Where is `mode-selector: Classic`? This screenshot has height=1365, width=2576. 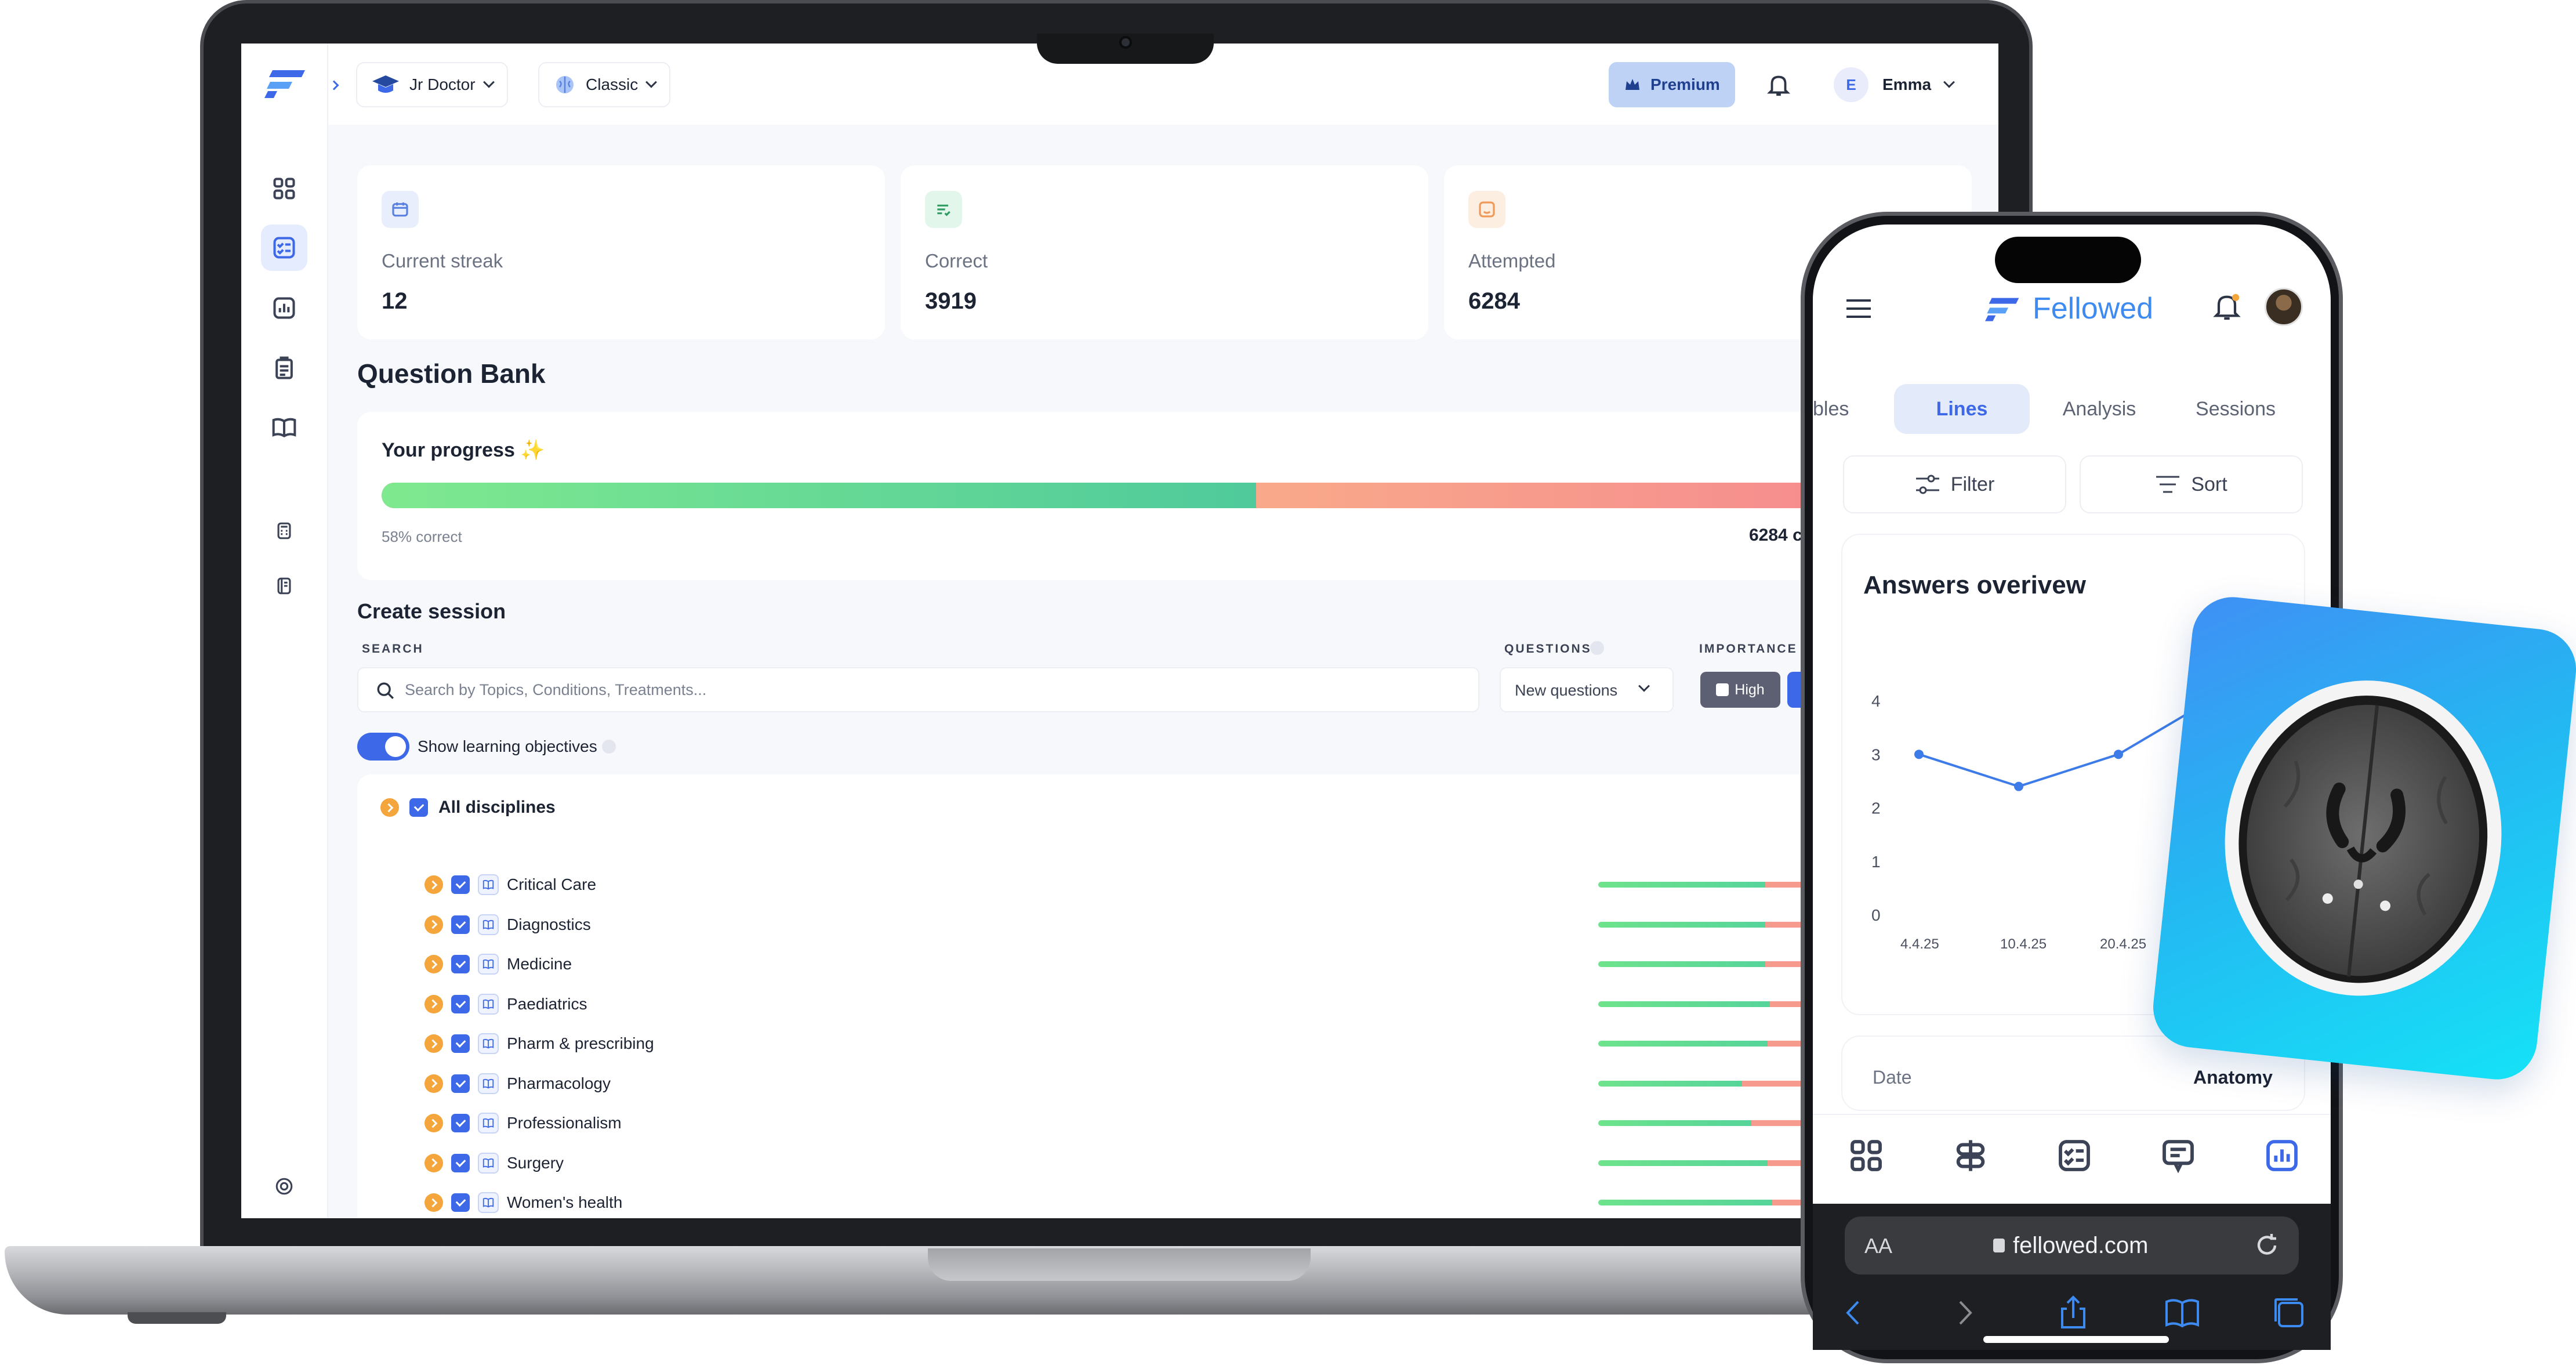
mode-selector: Classic is located at coordinates (604, 84).